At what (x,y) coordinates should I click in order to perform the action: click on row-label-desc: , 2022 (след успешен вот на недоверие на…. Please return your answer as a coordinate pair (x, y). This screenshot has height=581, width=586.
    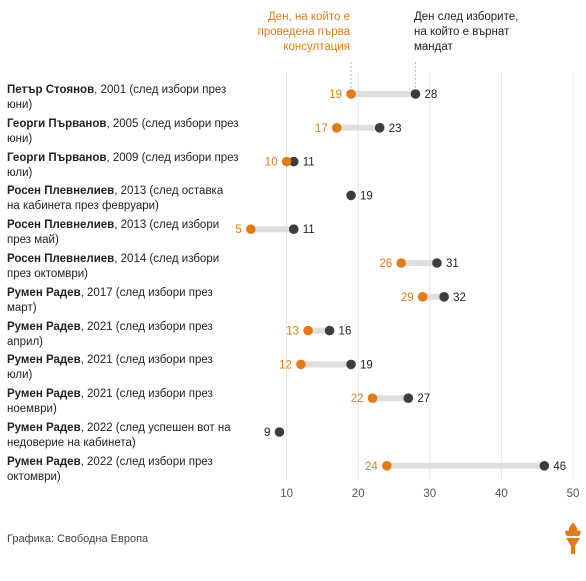
    Looking at the image, I should click on (119, 435).